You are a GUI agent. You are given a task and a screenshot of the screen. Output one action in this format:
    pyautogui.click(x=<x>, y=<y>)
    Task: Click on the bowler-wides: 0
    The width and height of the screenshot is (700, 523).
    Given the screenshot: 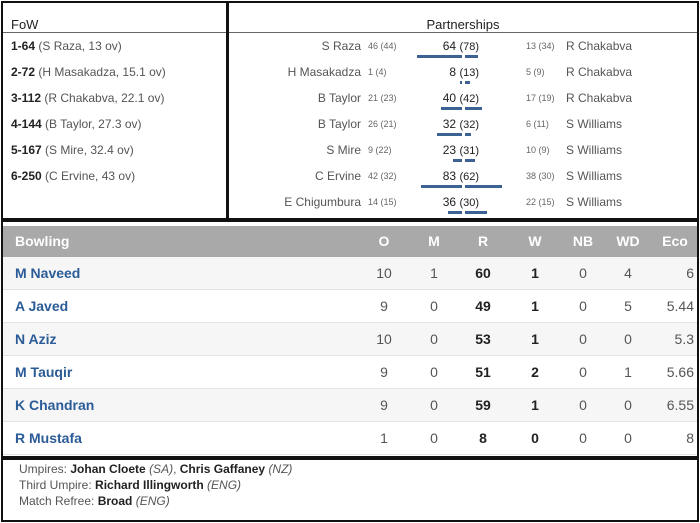 What is the action you would take?
    pyautogui.click(x=628, y=438)
    